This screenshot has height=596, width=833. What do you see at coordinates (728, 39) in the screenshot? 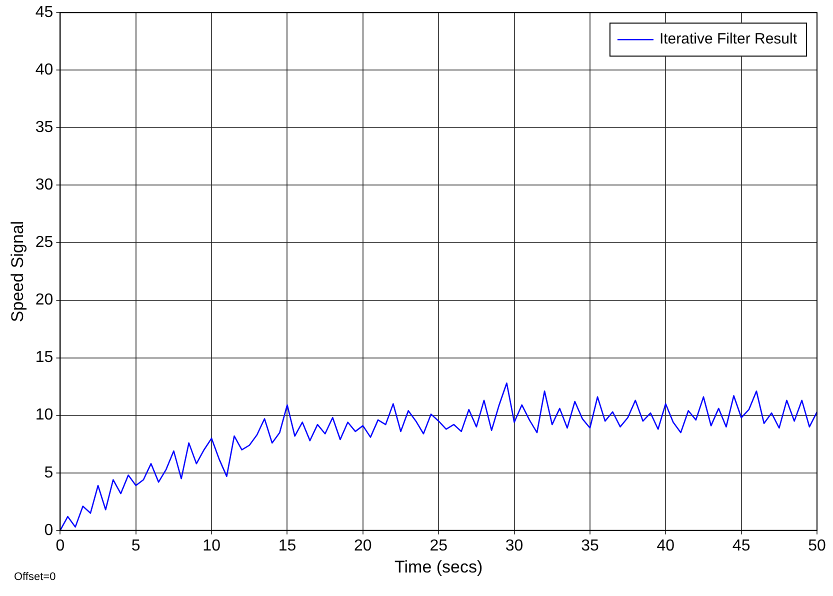
I see `legend-label: Iterative Filter Result` at bounding box center [728, 39].